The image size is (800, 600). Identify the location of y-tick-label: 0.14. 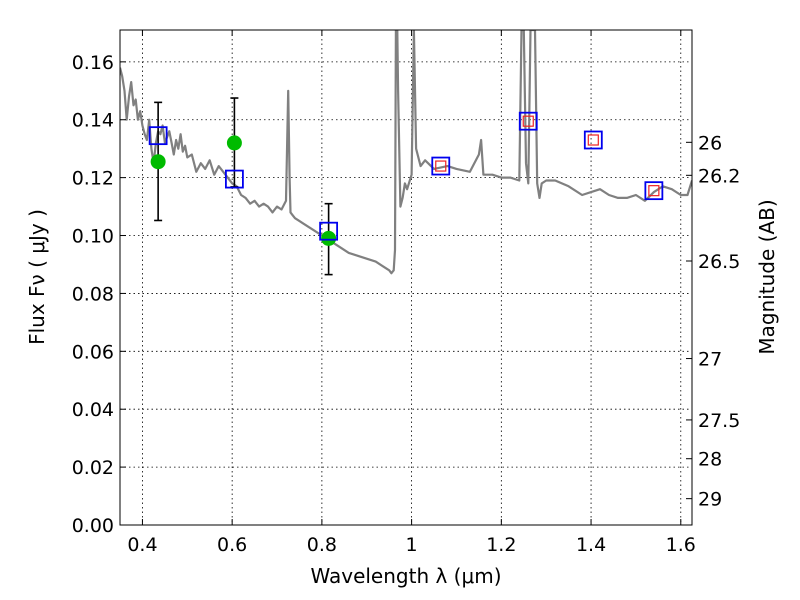
(93, 121).